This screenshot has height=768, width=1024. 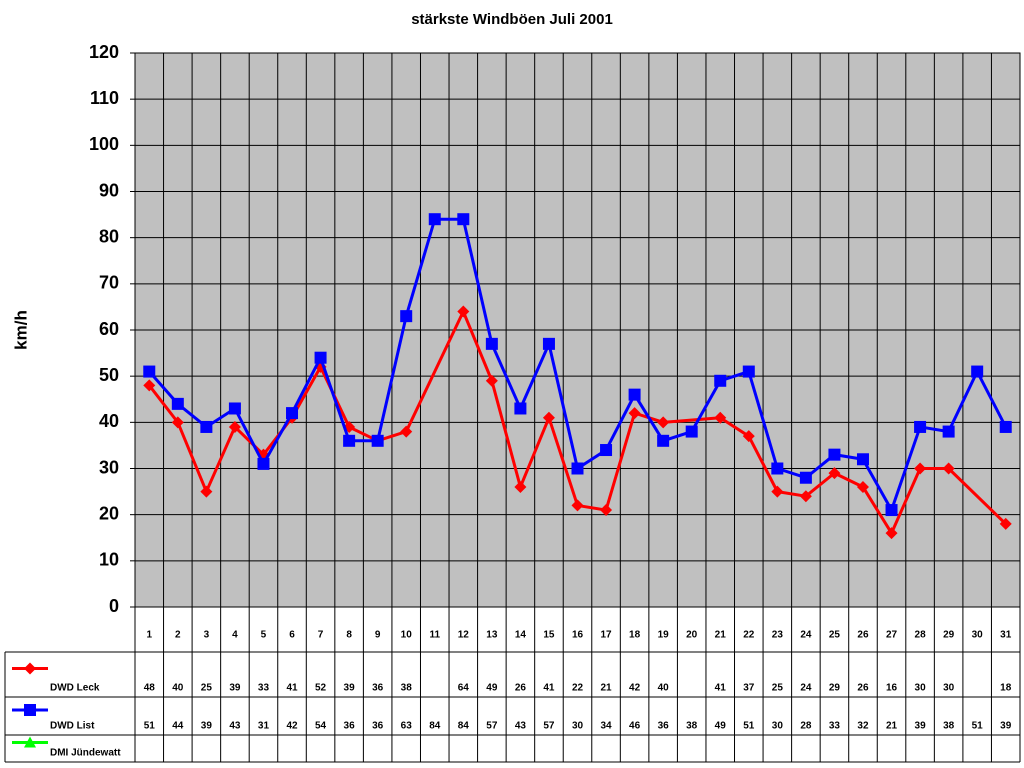 I want to click on x-tick-label: 12, so click(x=464, y=635).